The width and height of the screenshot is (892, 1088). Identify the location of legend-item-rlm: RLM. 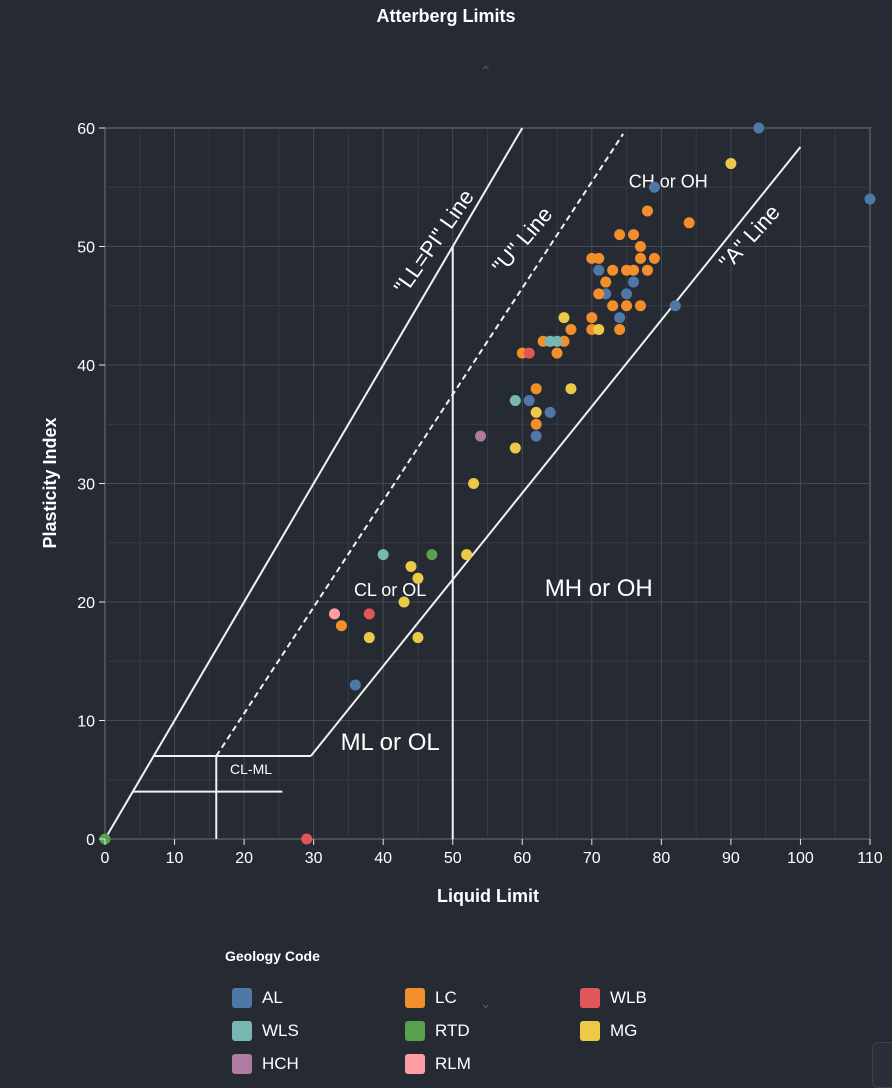
(438, 1064).